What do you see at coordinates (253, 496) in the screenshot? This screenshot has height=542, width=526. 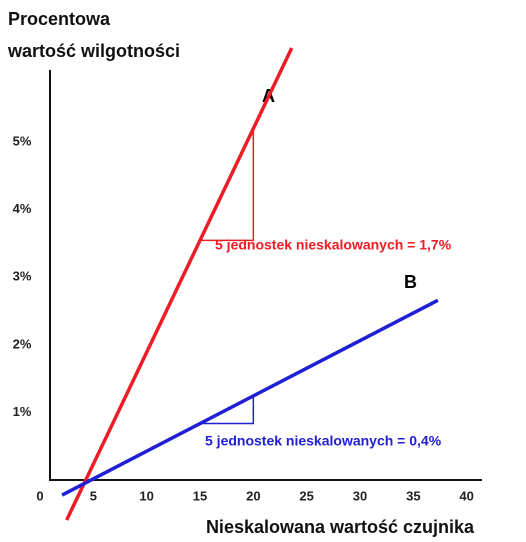 I see `x-tick-label: 20` at bounding box center [253, 496].